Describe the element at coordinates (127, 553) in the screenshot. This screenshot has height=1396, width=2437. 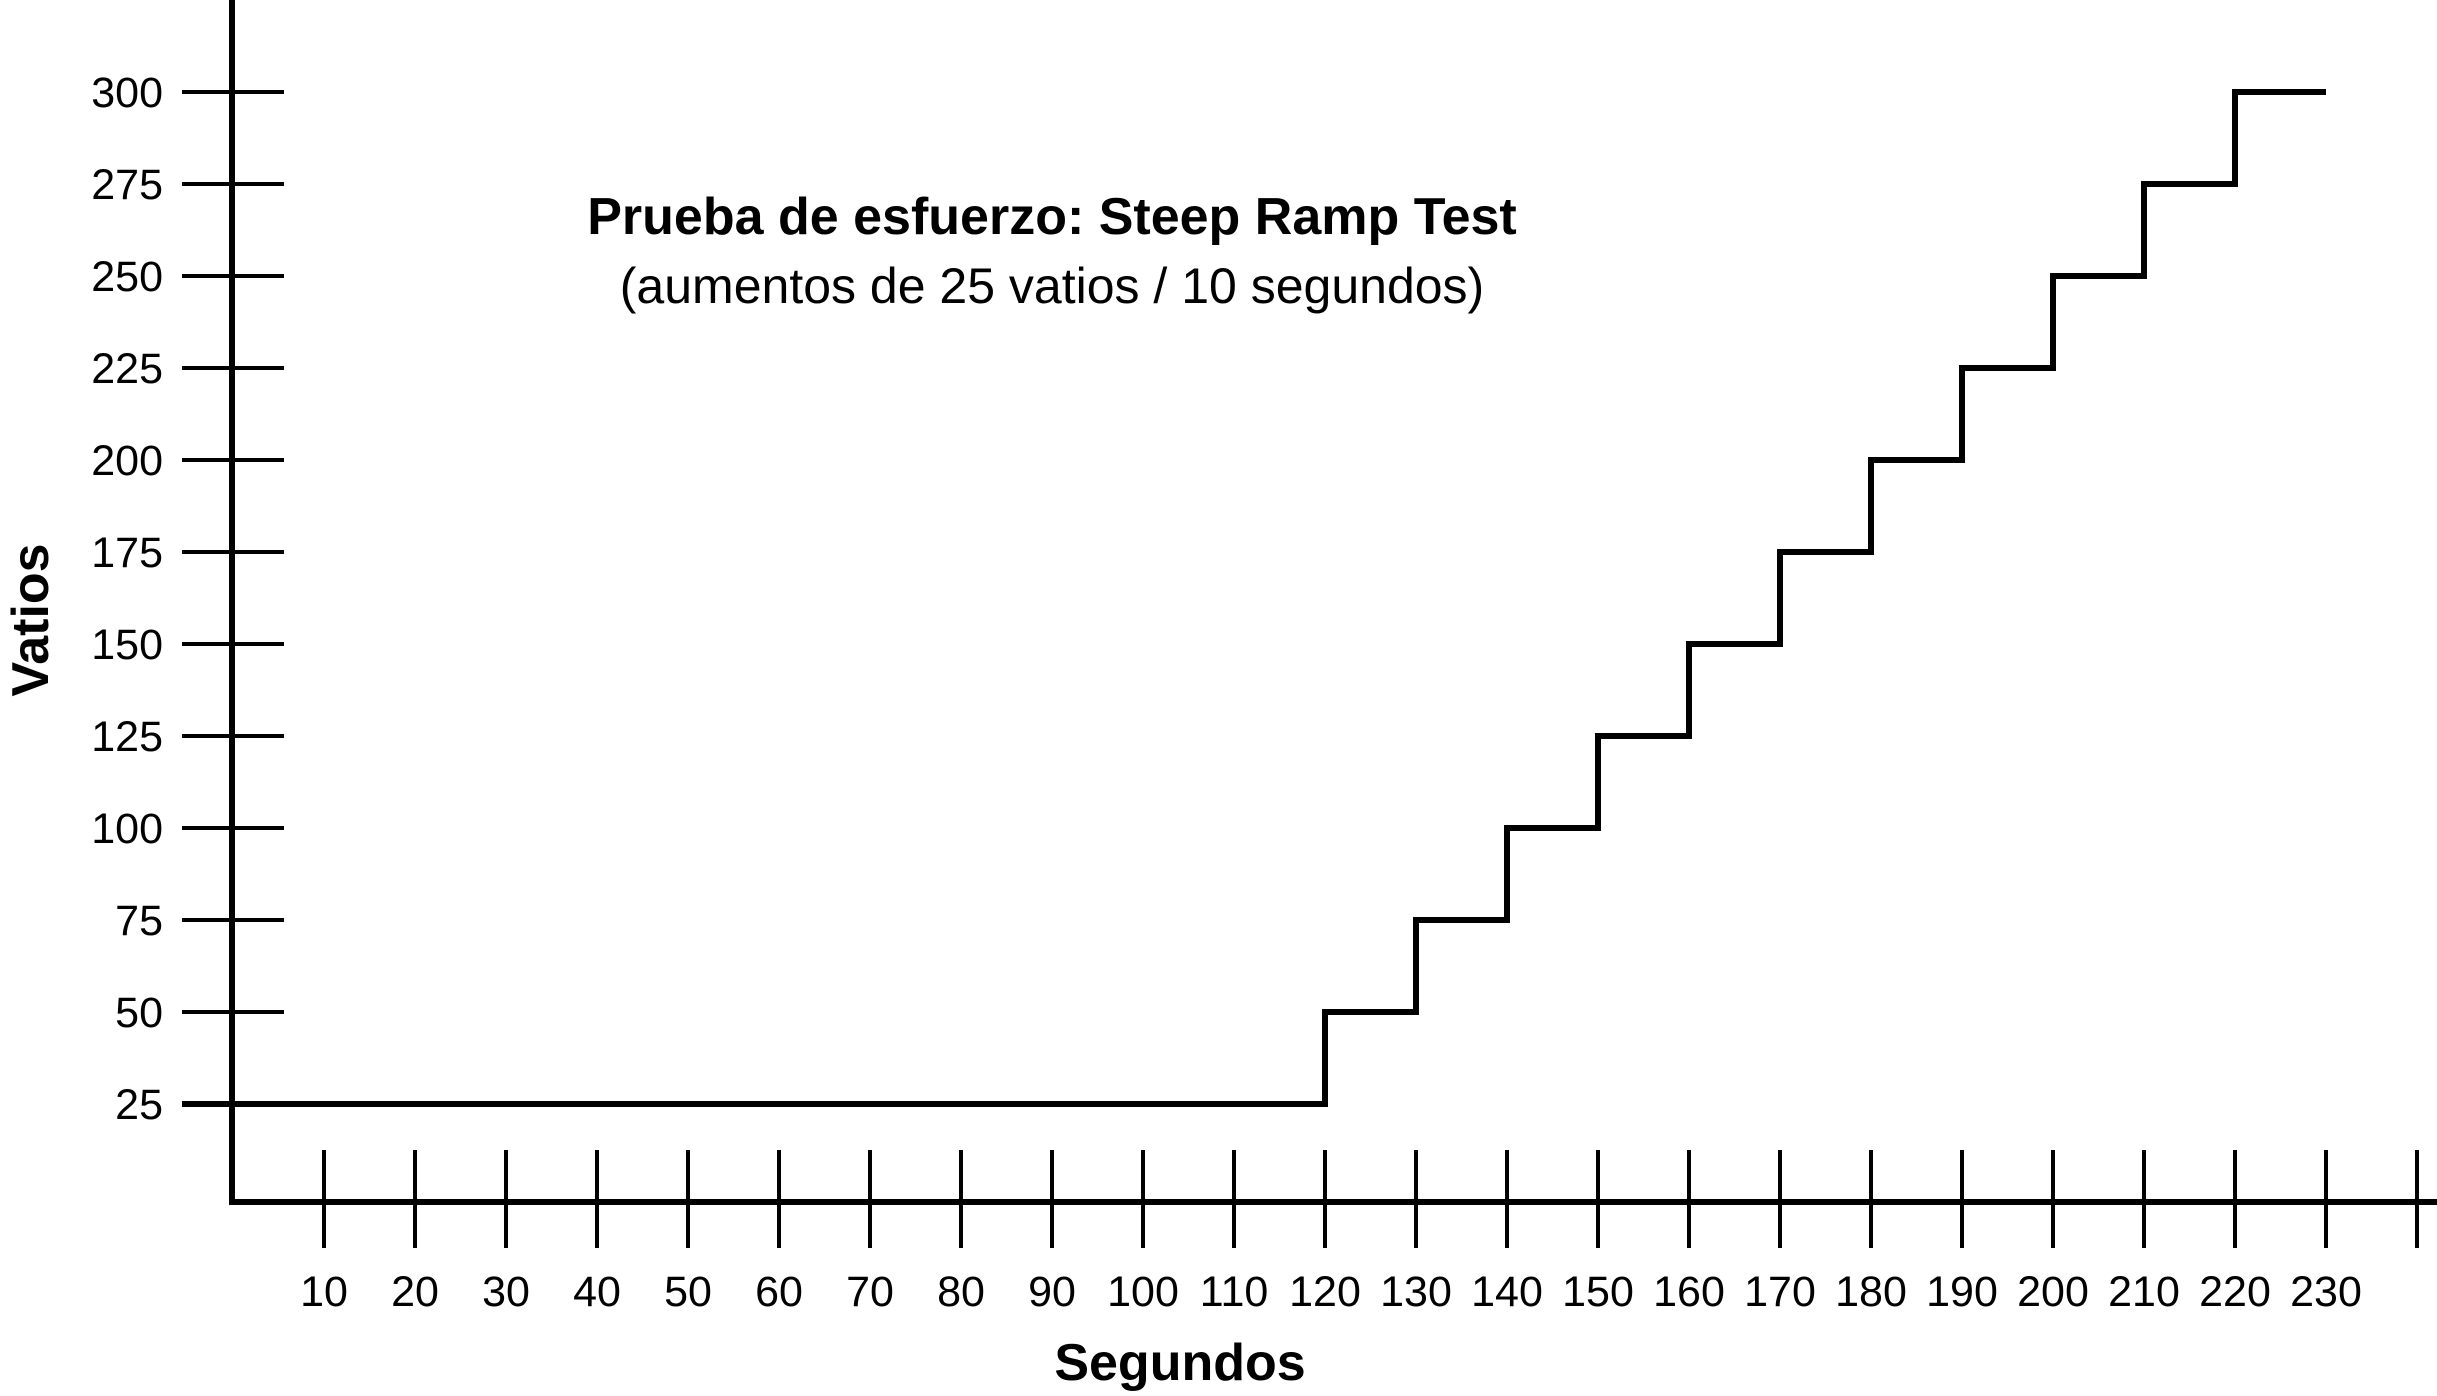
I see `y-tick-label: 175` at that location.